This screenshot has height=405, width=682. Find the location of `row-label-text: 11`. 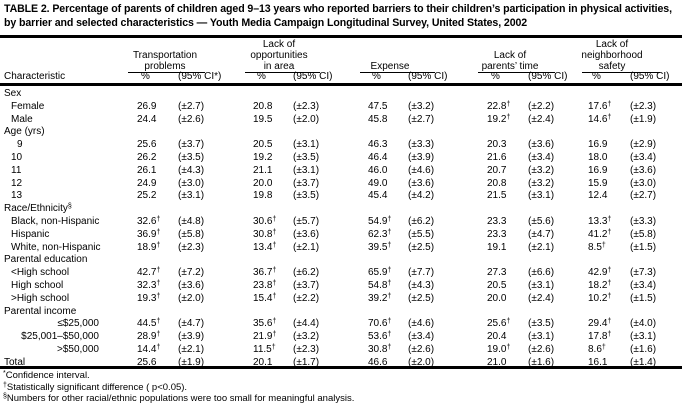

row-label-text: 11 is located at coordinates (16, 170).